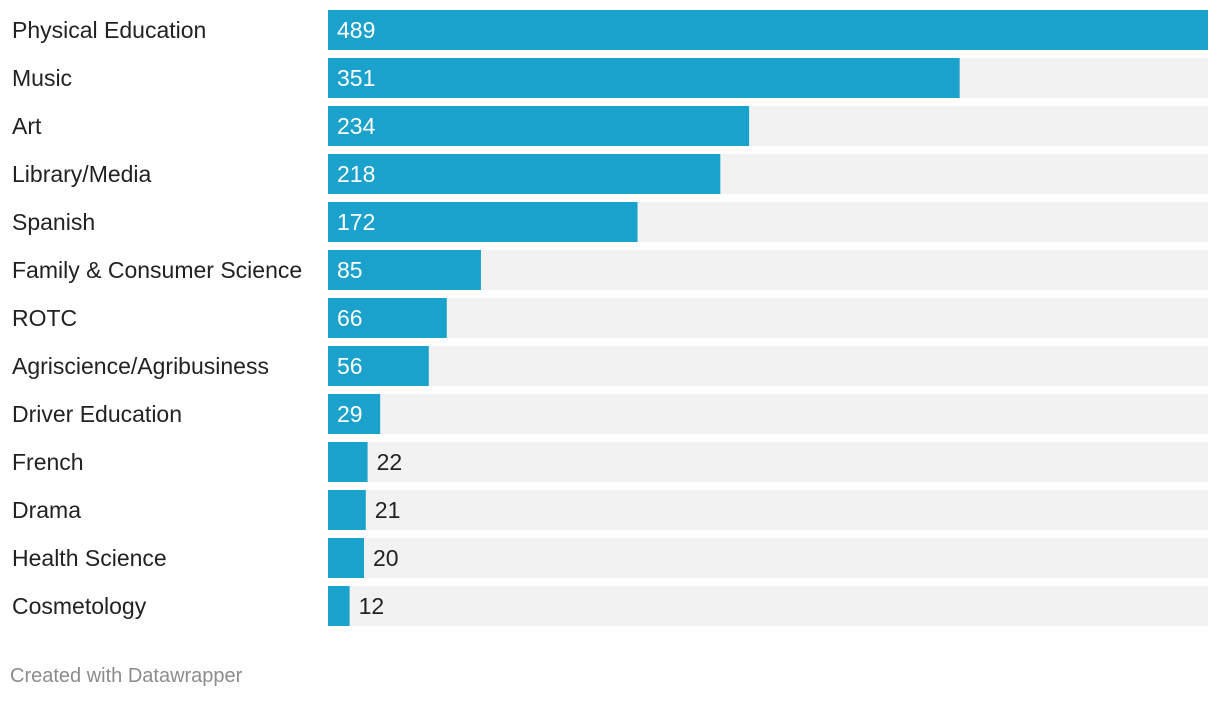 The width and height of the screenshot is (1220, 702). Describe the element at coordinates (350, 270) in the screenshot. I see `value-label: 85` at that location.